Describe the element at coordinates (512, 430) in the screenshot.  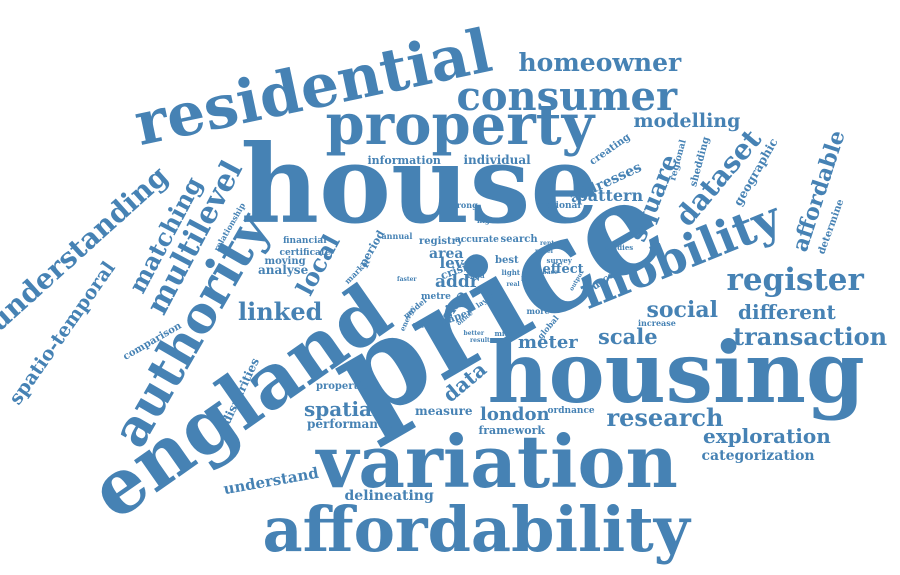
I see `word: framework` at that location.